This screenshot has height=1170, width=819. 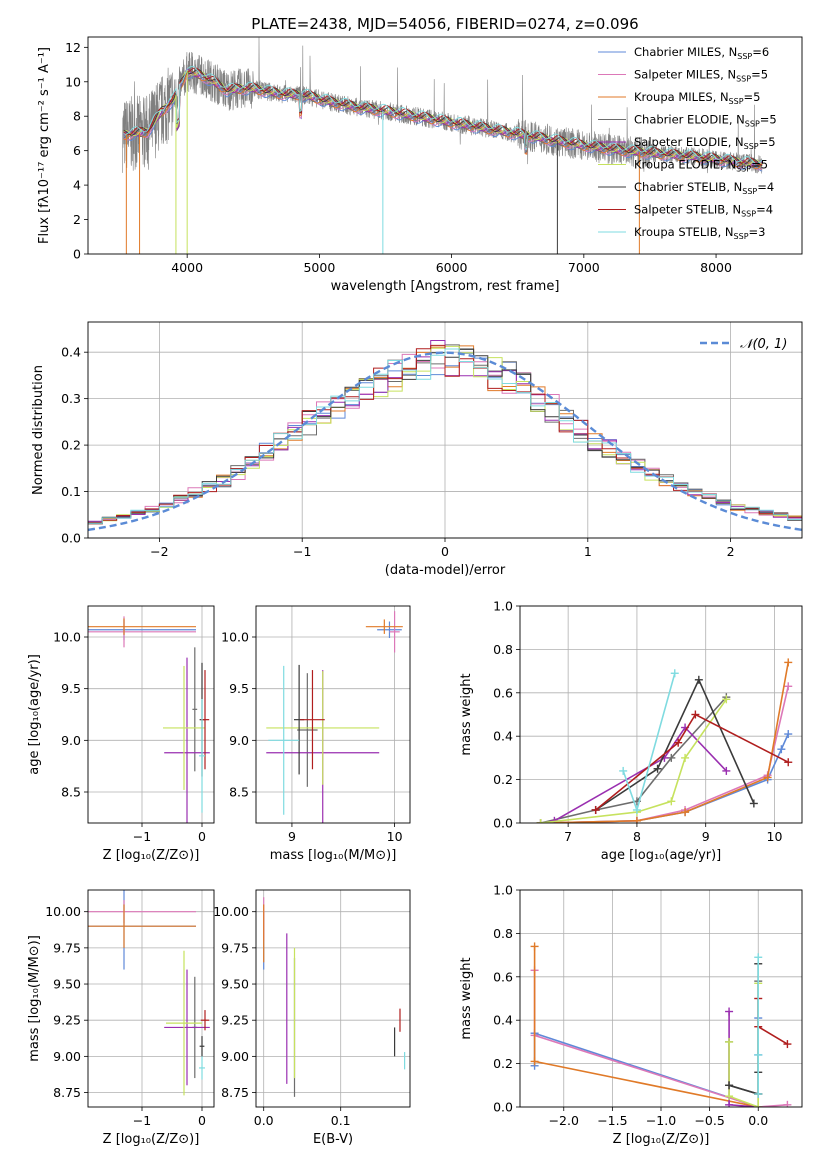 I want to click on legend-entry: Chabrier MILES, NSSP=6, so click(x=701, y=53).